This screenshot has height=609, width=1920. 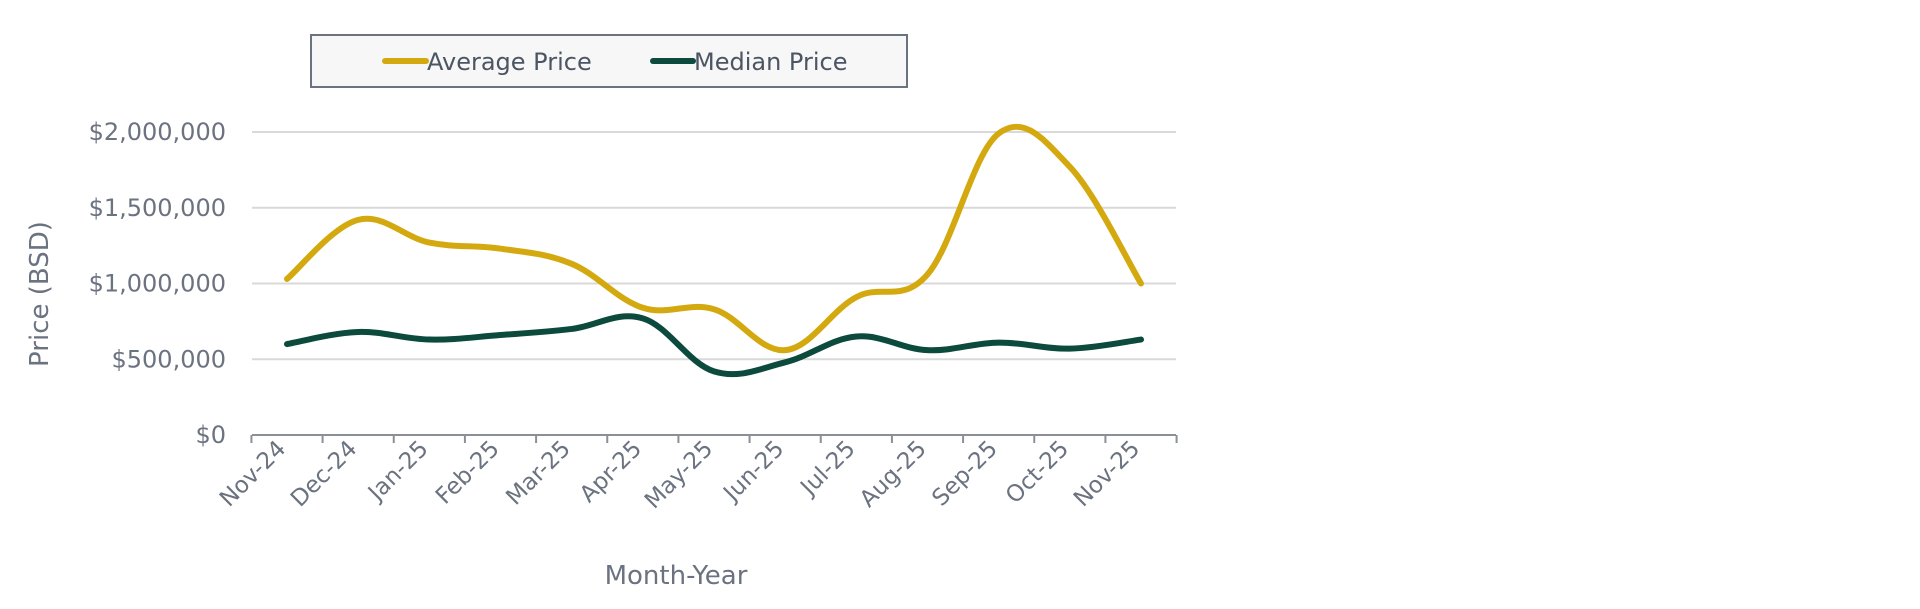 I want to click on y-tick-label: $1,500,000, so click(x=157, y=208).